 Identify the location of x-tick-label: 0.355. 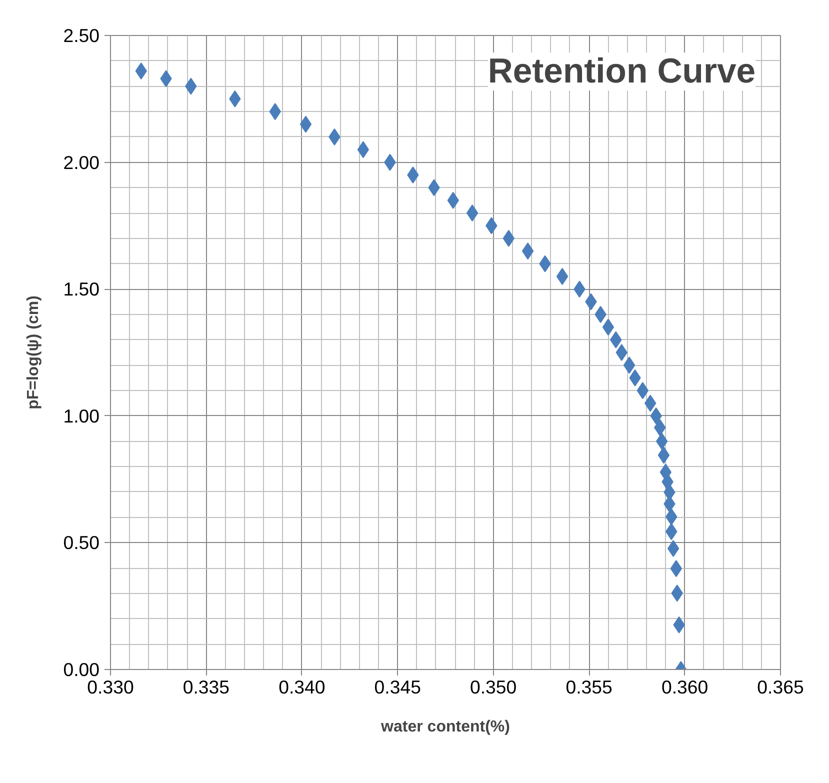
(589, 687).